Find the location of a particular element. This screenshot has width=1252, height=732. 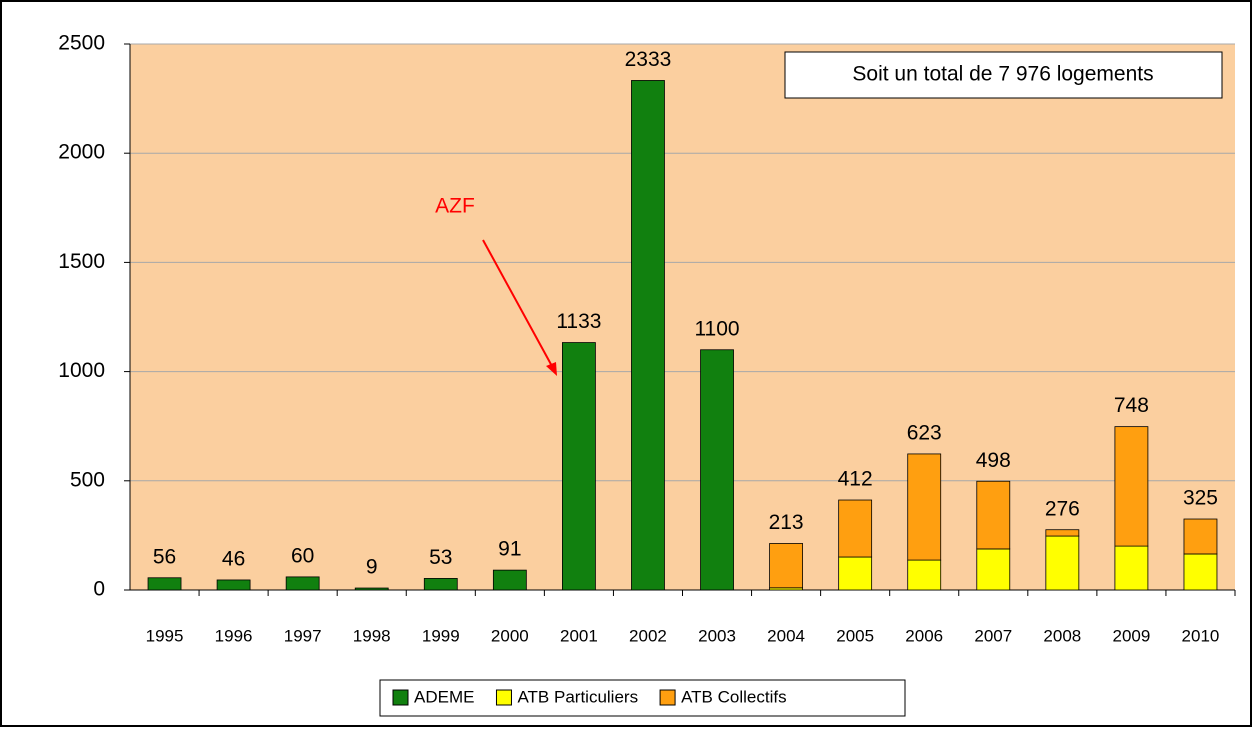

y-tick-label: 1500 is located at coordinates (81, 261).